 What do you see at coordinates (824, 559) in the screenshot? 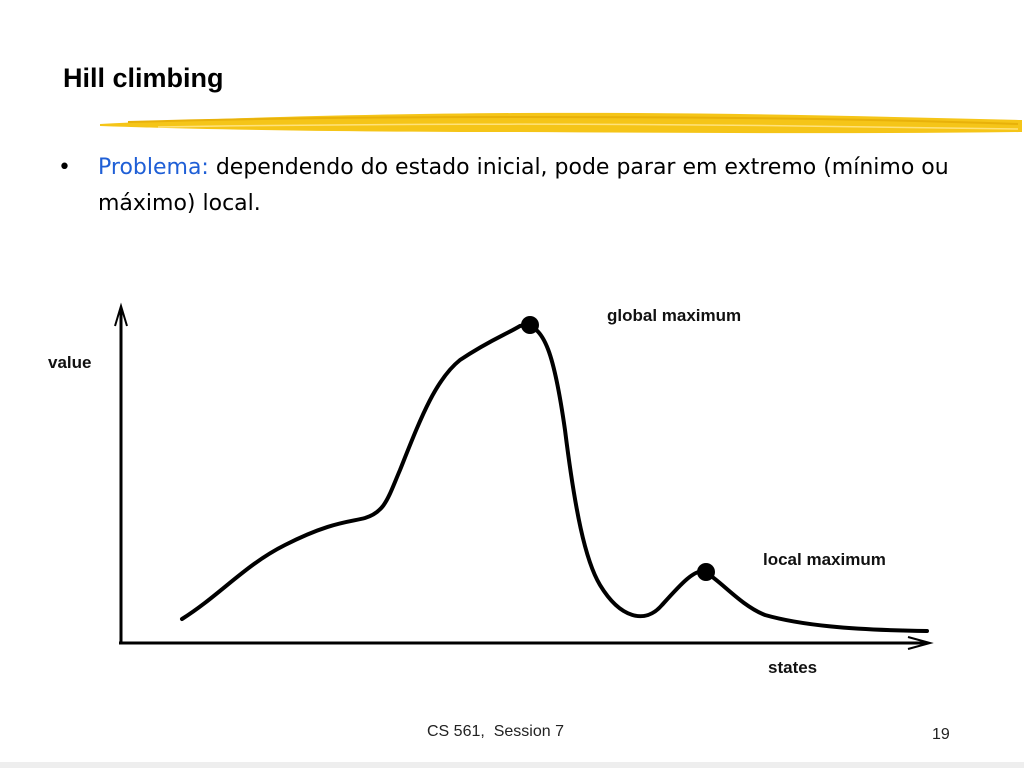
I see `local-maximum-label: local maximum` at bounding box center [824, 559].